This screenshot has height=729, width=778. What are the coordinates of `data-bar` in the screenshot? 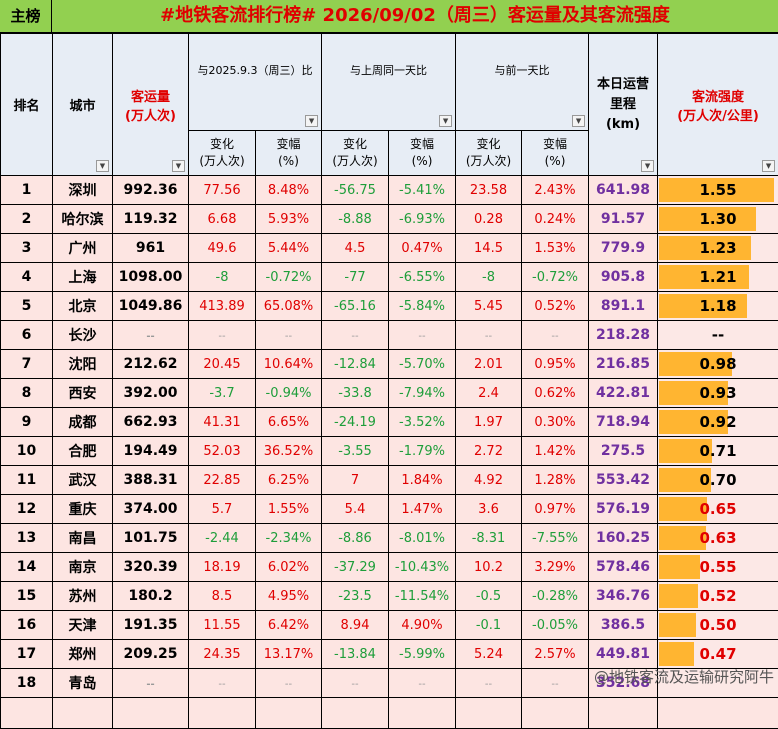 It's located at (682, 538).